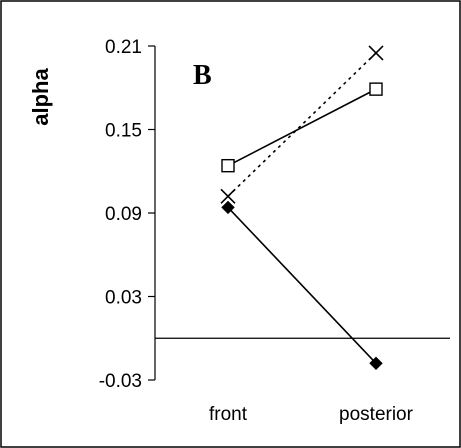 Image resolution: width=461 pixels, height=448 pixels. Describe the element at coordinates (202, 75) in the screenshot. I see `panel-label: B` at that location.